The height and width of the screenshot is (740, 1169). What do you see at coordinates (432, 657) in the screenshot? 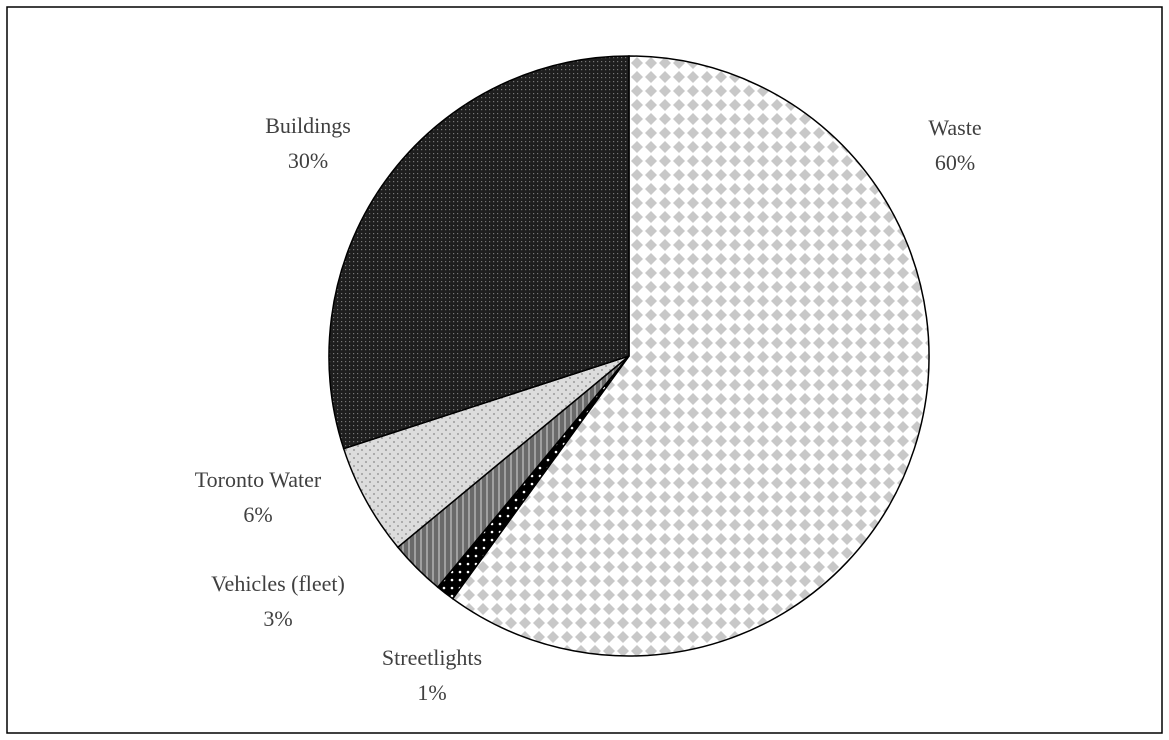
I see `slice-label: Streetlights` at bounding box center [432, 657].